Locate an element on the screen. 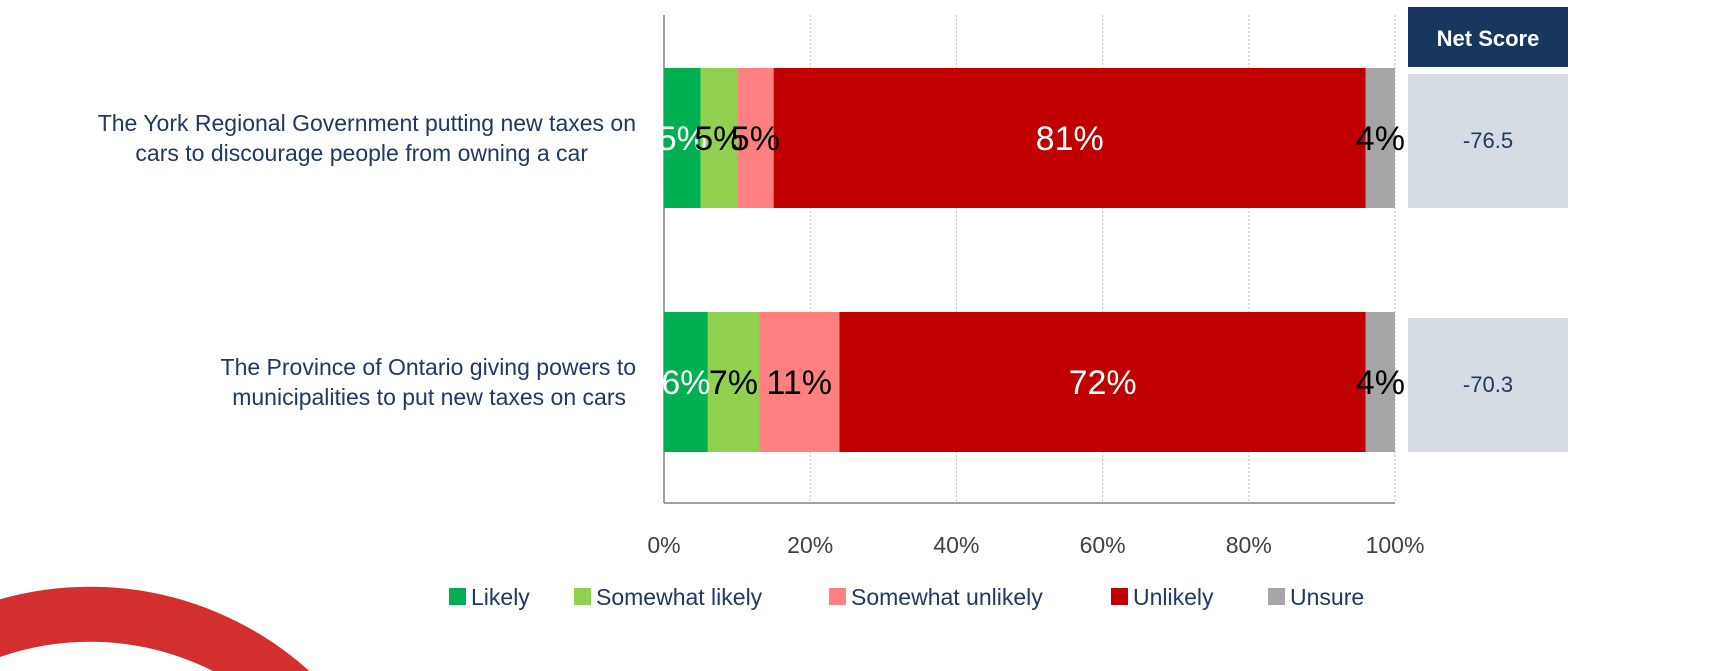 This screenshot has height=671, width=1720. legend-label: Unlikely is located at coordinates (1173, 597).